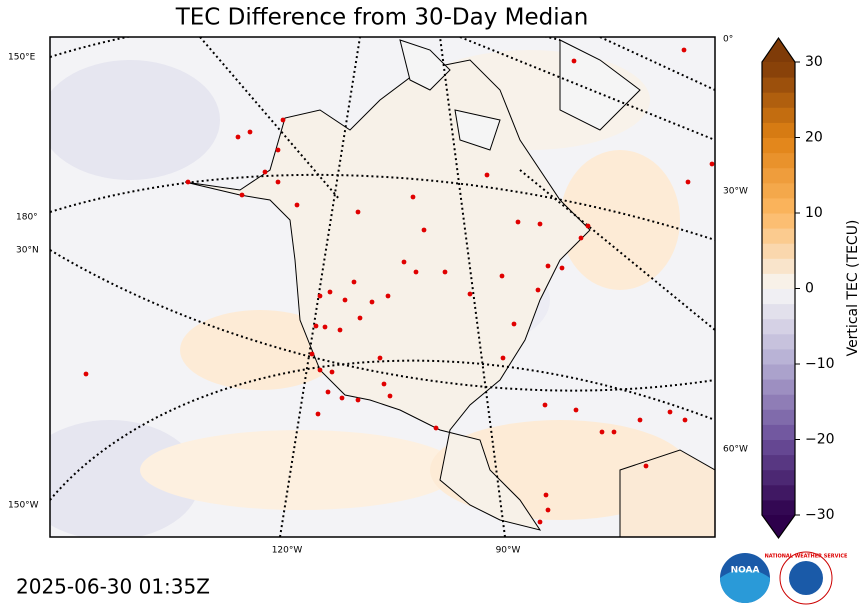 The width and height of the screenshot is (867, 616). I want to click on graticule-label: 30°N, so click(27, 251).